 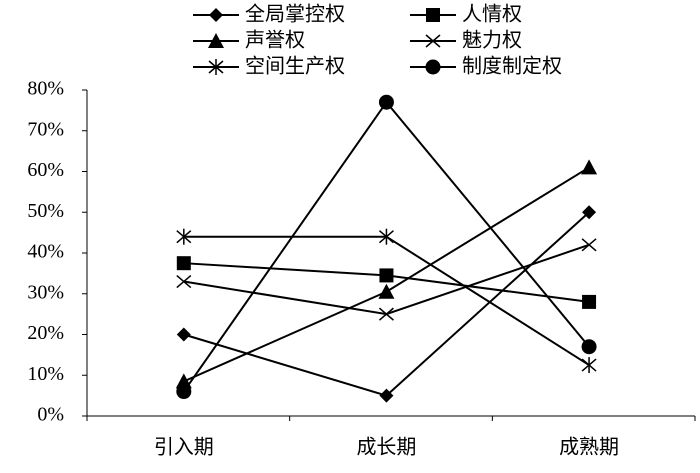 I want to click on legend-label: 人情权, so click(x=492, y=14).